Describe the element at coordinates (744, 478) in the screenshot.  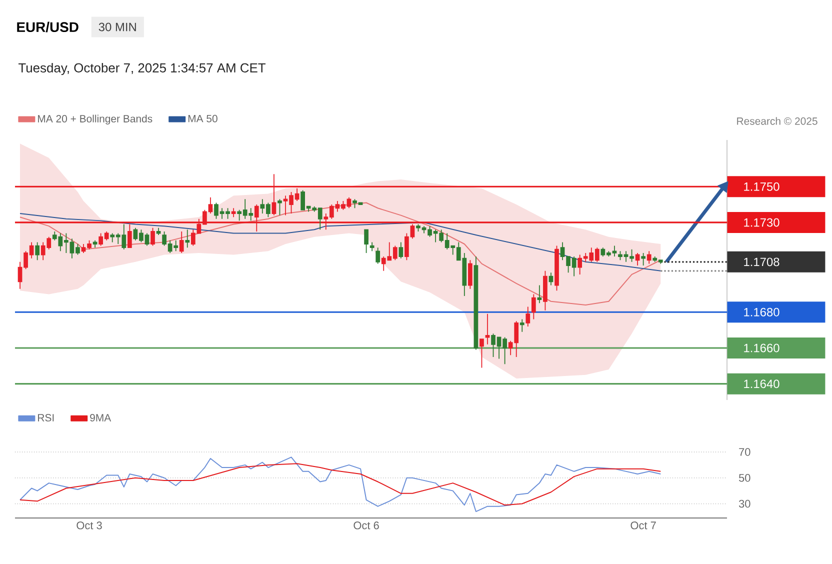
I see `y-tick-label: 50` at that location.